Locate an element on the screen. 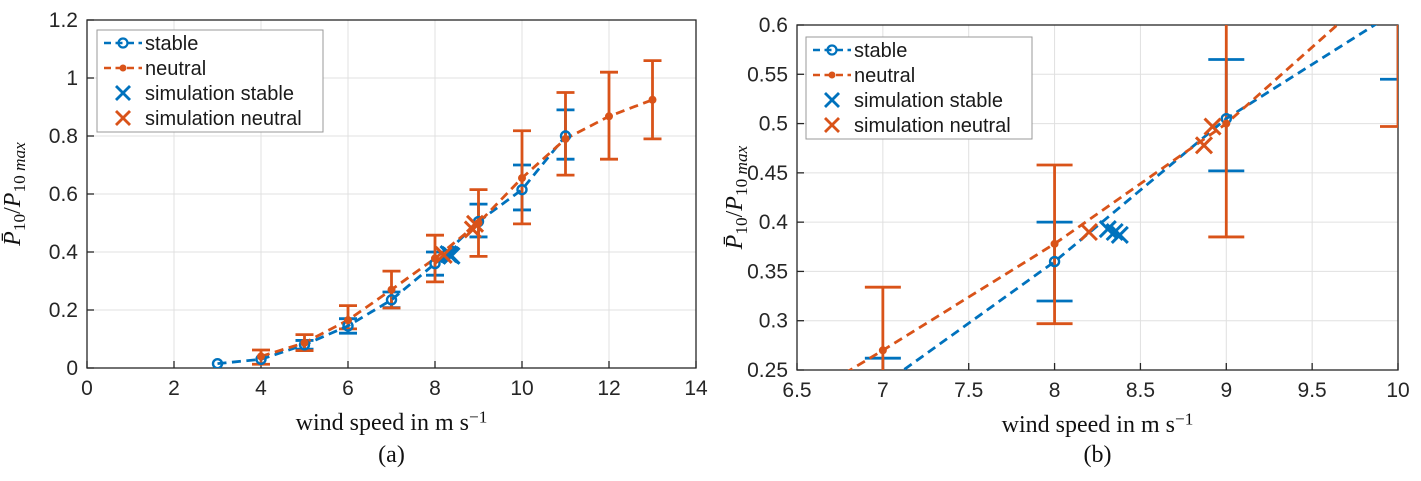 The height and width of the screenshot is (481, 1421). y-tick-label: 0.8 is located at coordinates (63, 136).